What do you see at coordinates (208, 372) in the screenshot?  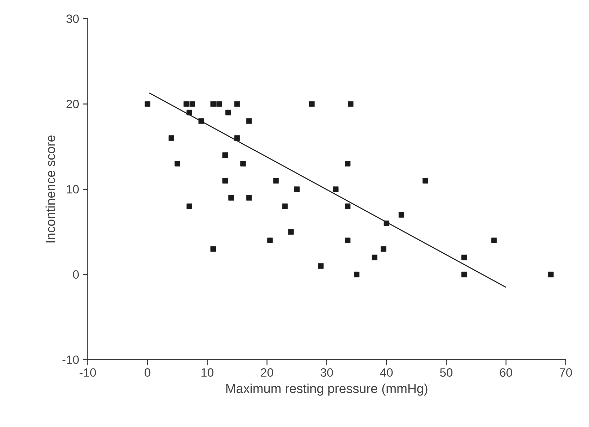 I see `x-tick-label: 10` at bounding box center [208, 372].